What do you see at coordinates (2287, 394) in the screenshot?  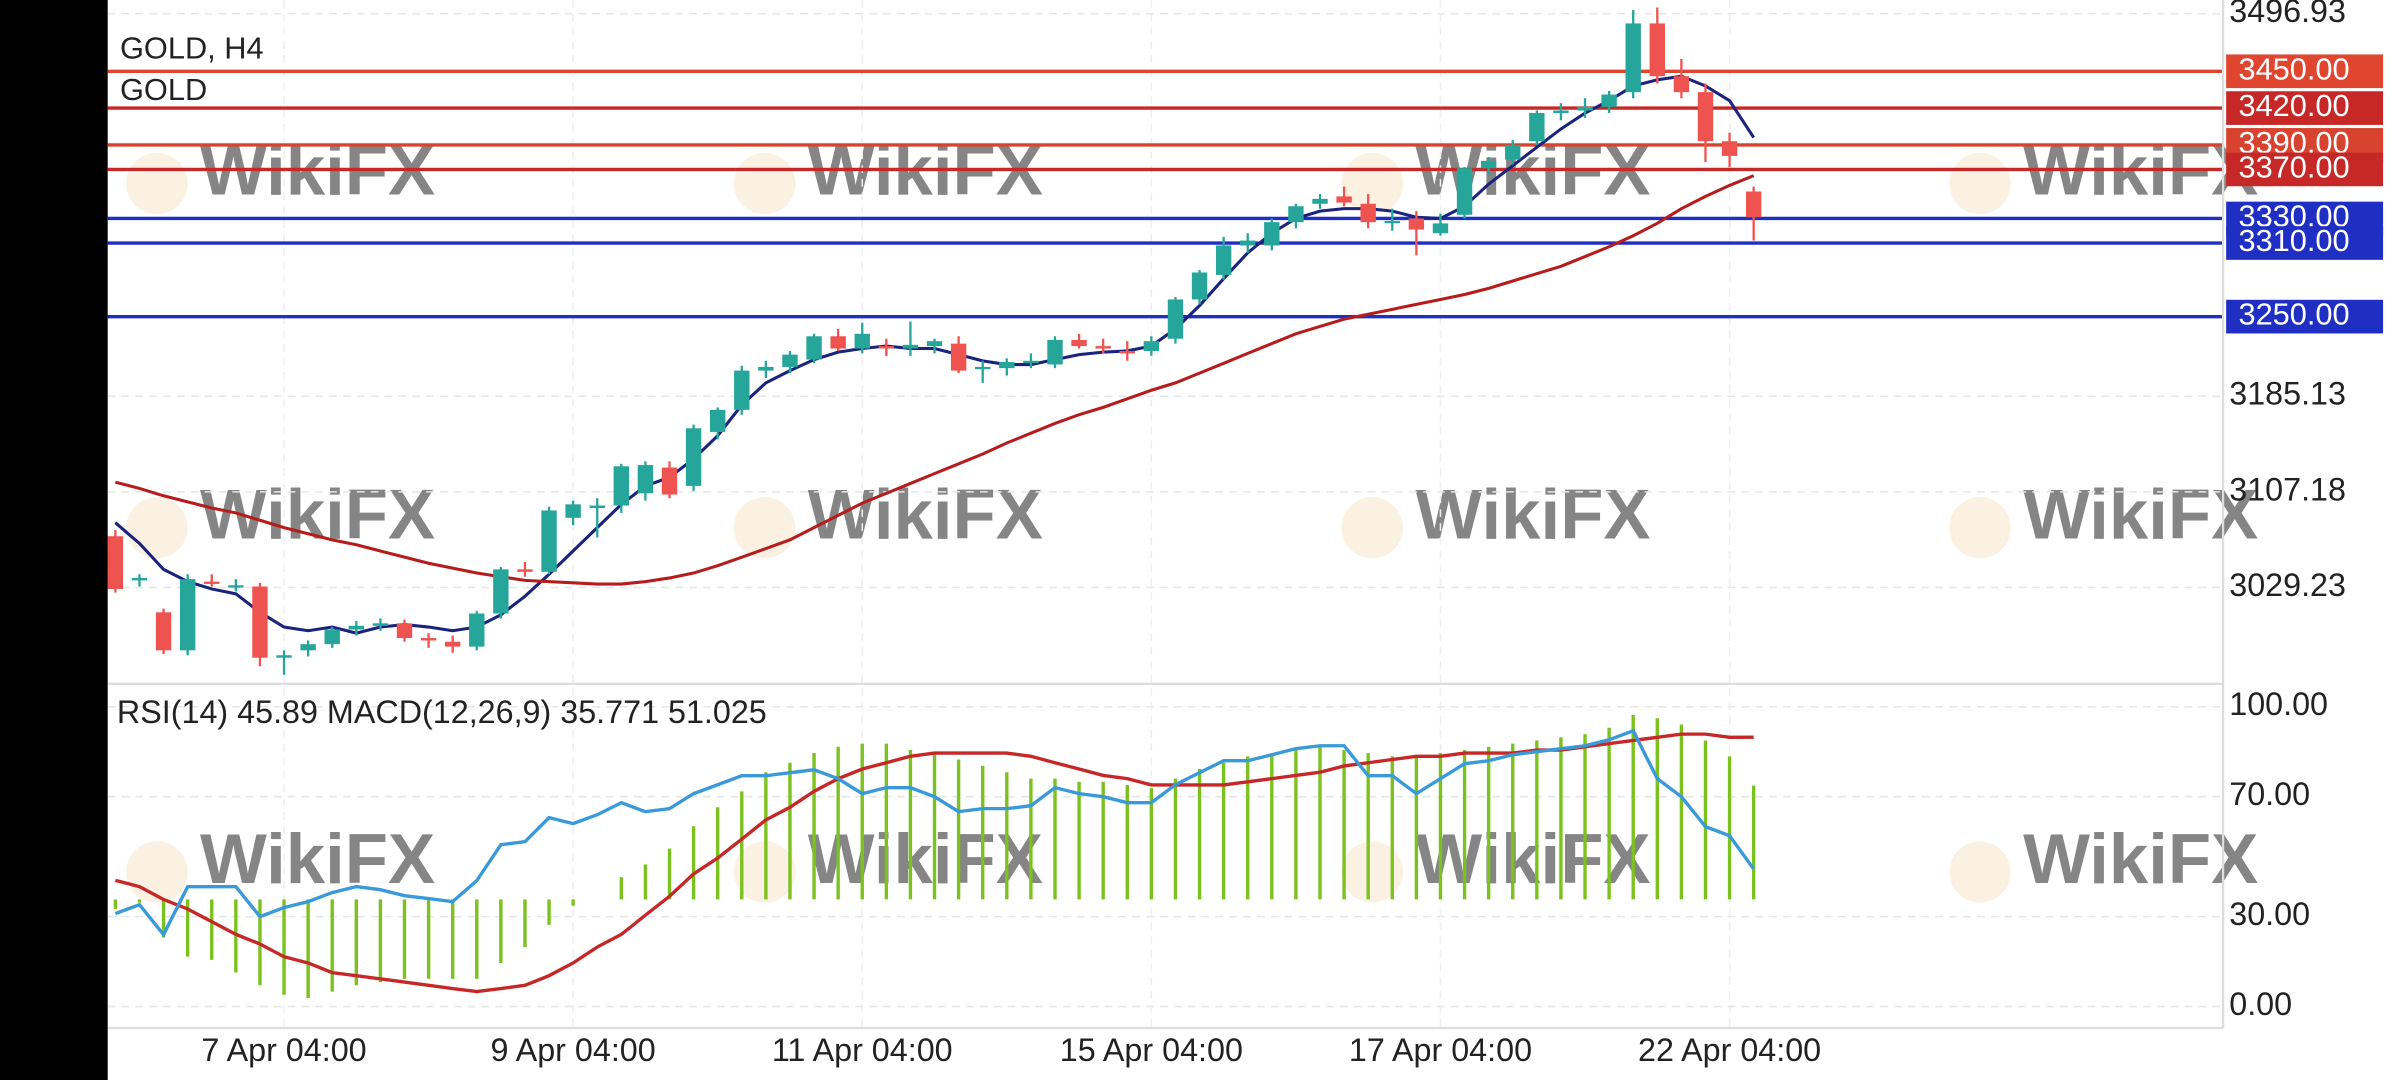 I see `y-tick-label: 3185.13` at bounding box center [2287, 394].